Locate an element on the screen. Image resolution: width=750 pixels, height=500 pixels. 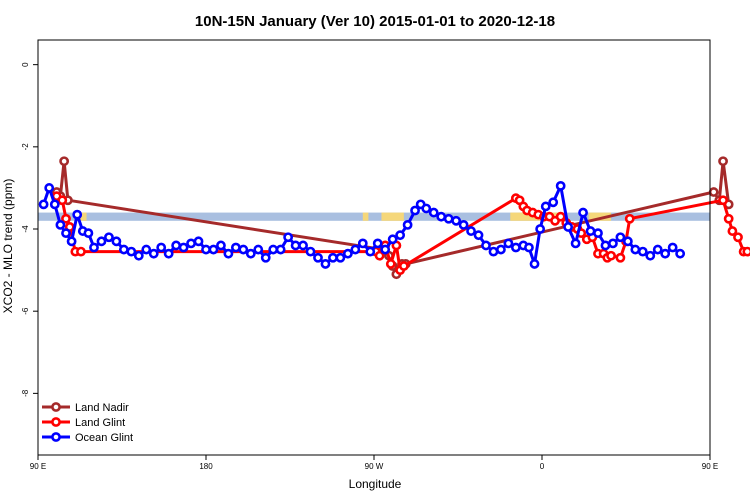
x-tick-label: 180 is located at coordinates (206, 466).